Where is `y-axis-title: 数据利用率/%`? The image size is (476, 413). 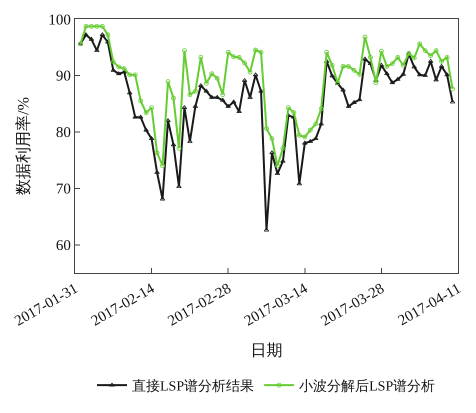 y-axis-title: 数据利用率/% is located at coordinates (23, 146).